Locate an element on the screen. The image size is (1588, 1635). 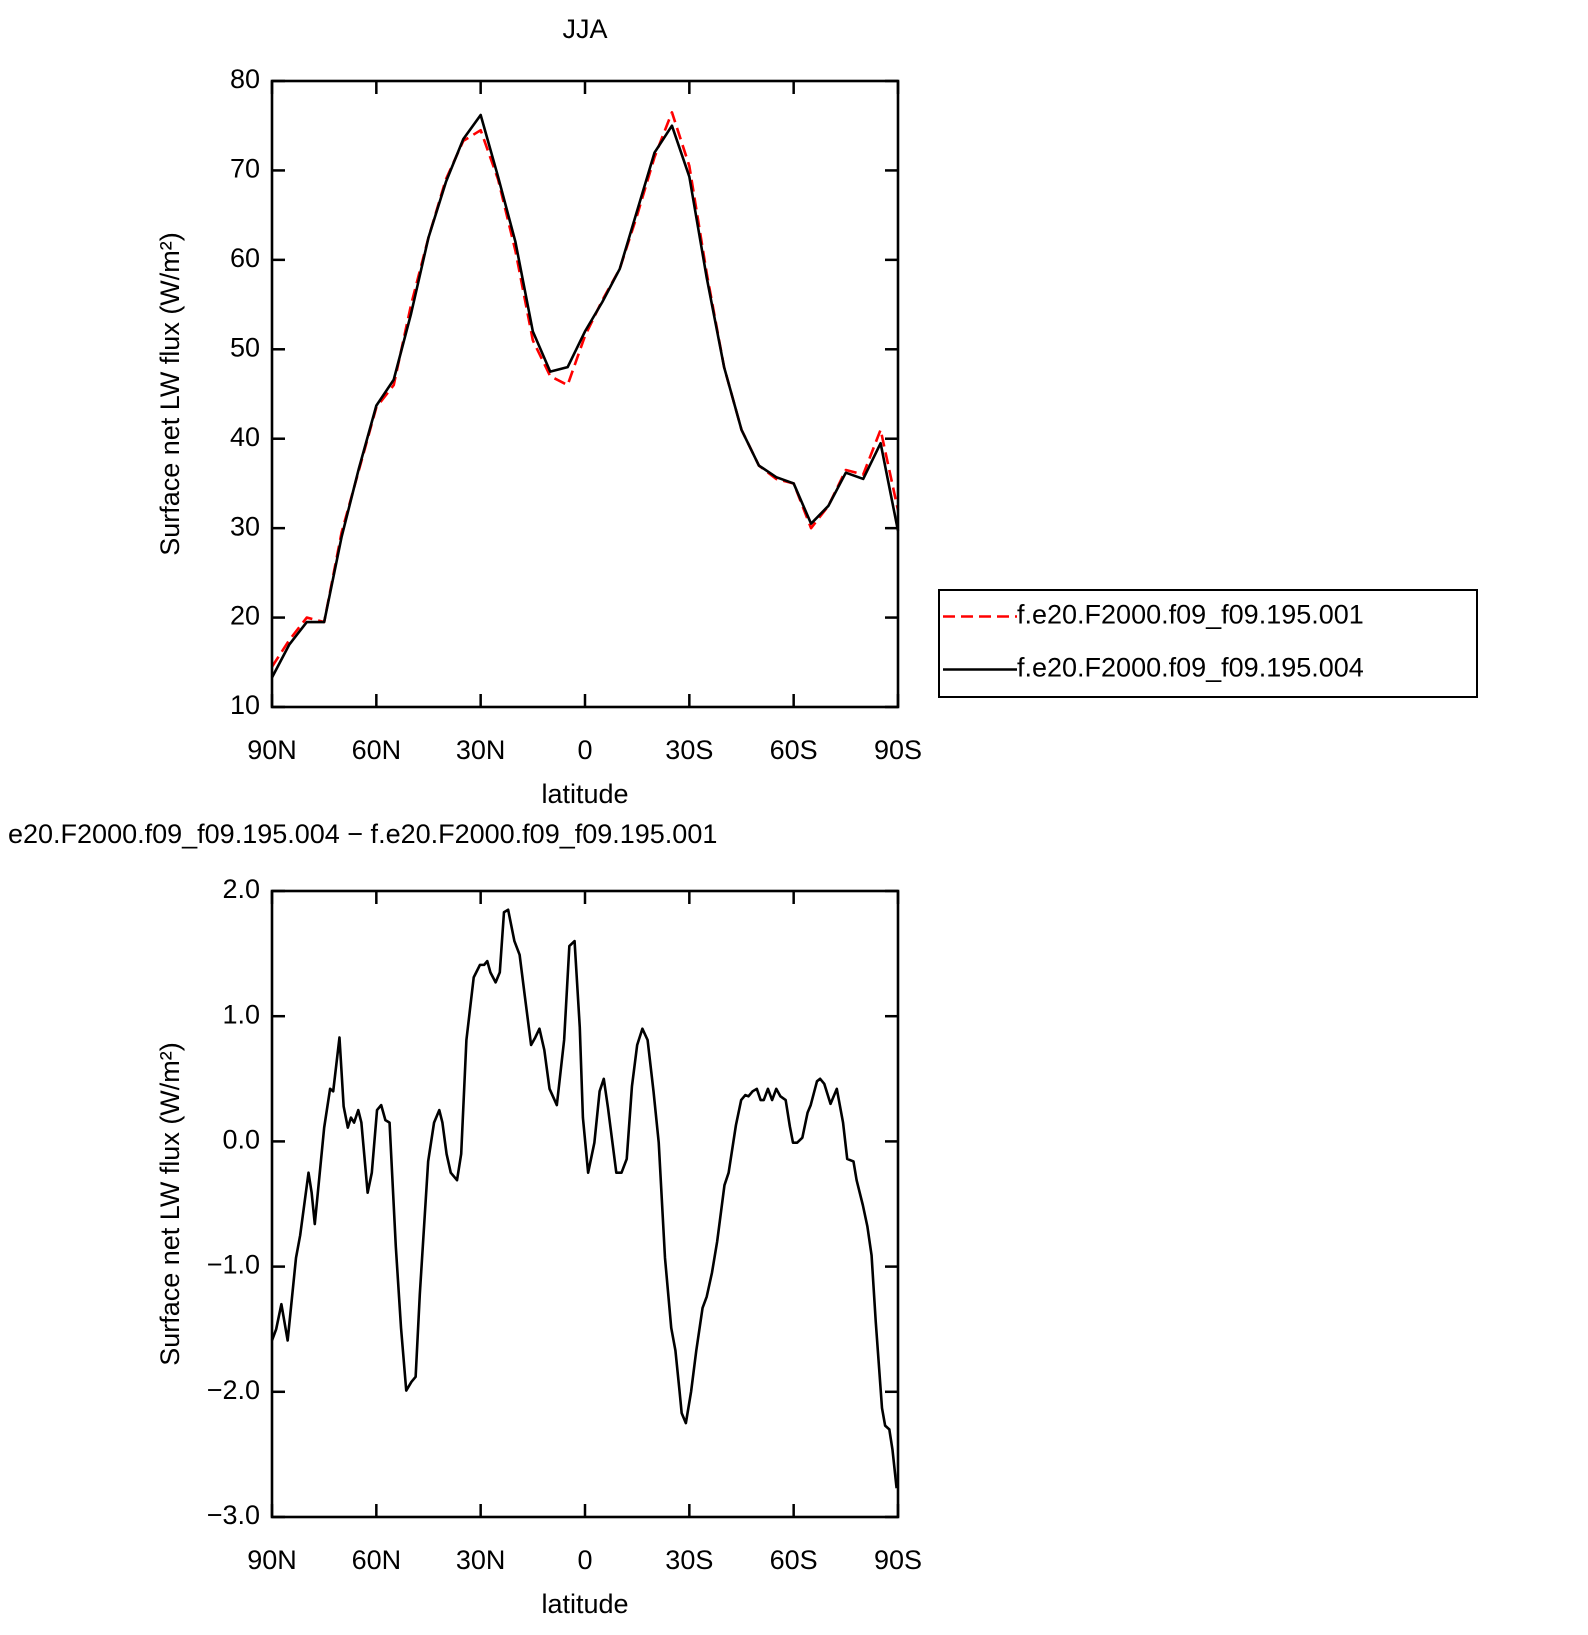
y-tick-label: 60 is located at coordinates (245, 258).